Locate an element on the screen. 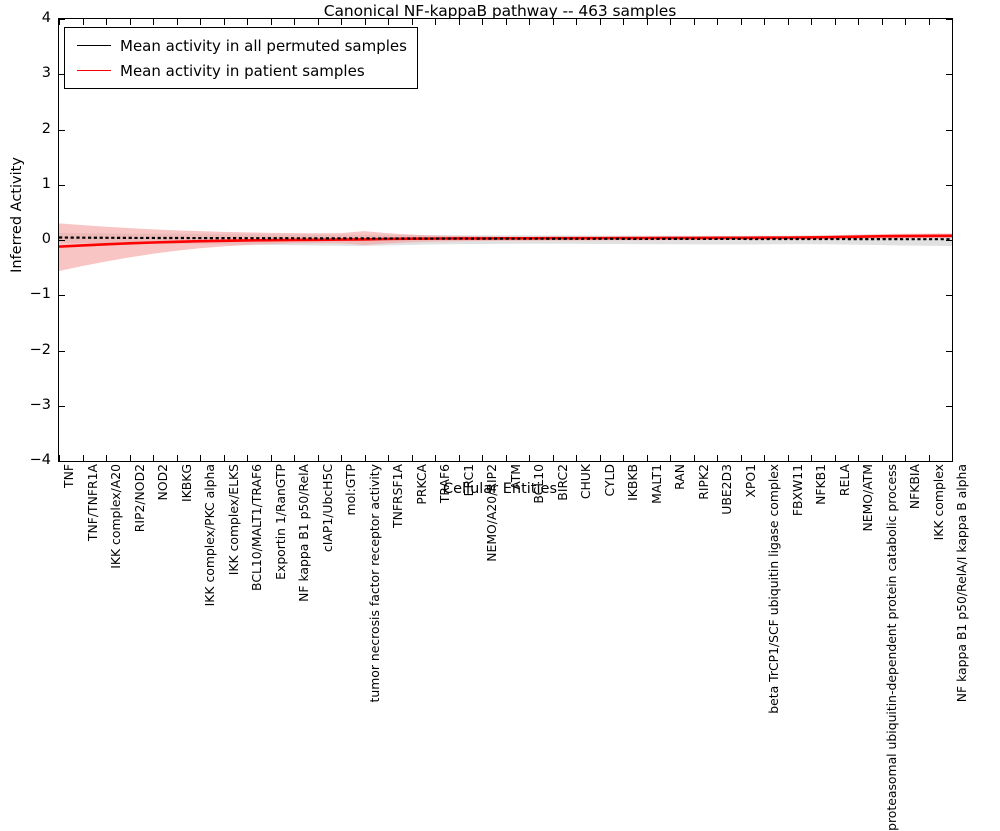 The image size is (1000, 831). series-line-permuted is located at coordinates (505, 238).